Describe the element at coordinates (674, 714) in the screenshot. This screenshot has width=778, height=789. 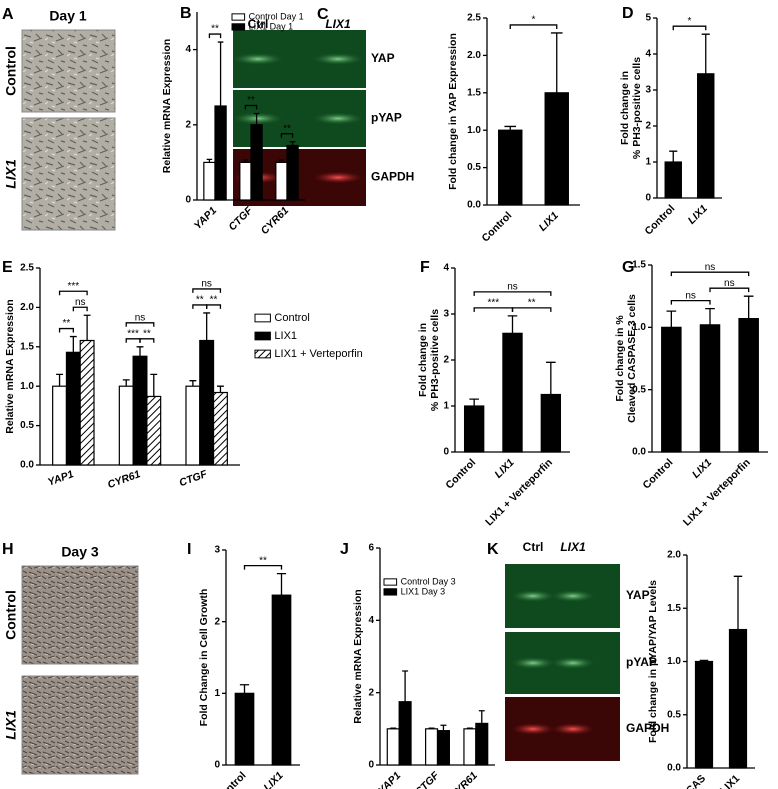
I see `y-tick-label: 0.5` at that location.